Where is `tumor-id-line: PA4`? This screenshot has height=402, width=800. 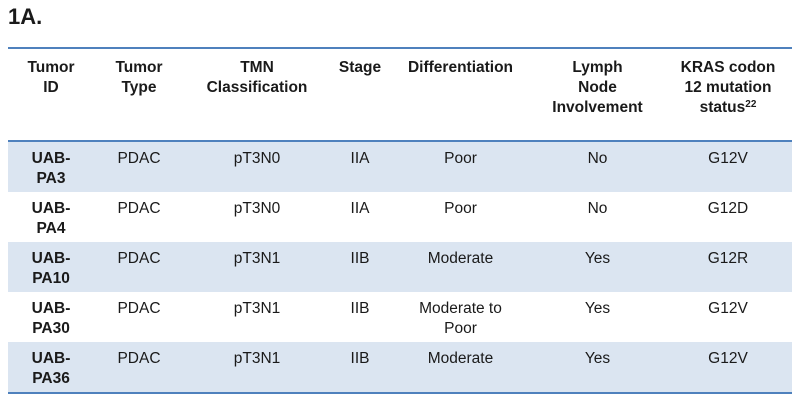 tumor-id-line: PA4 is located at coordinates (51, 228).